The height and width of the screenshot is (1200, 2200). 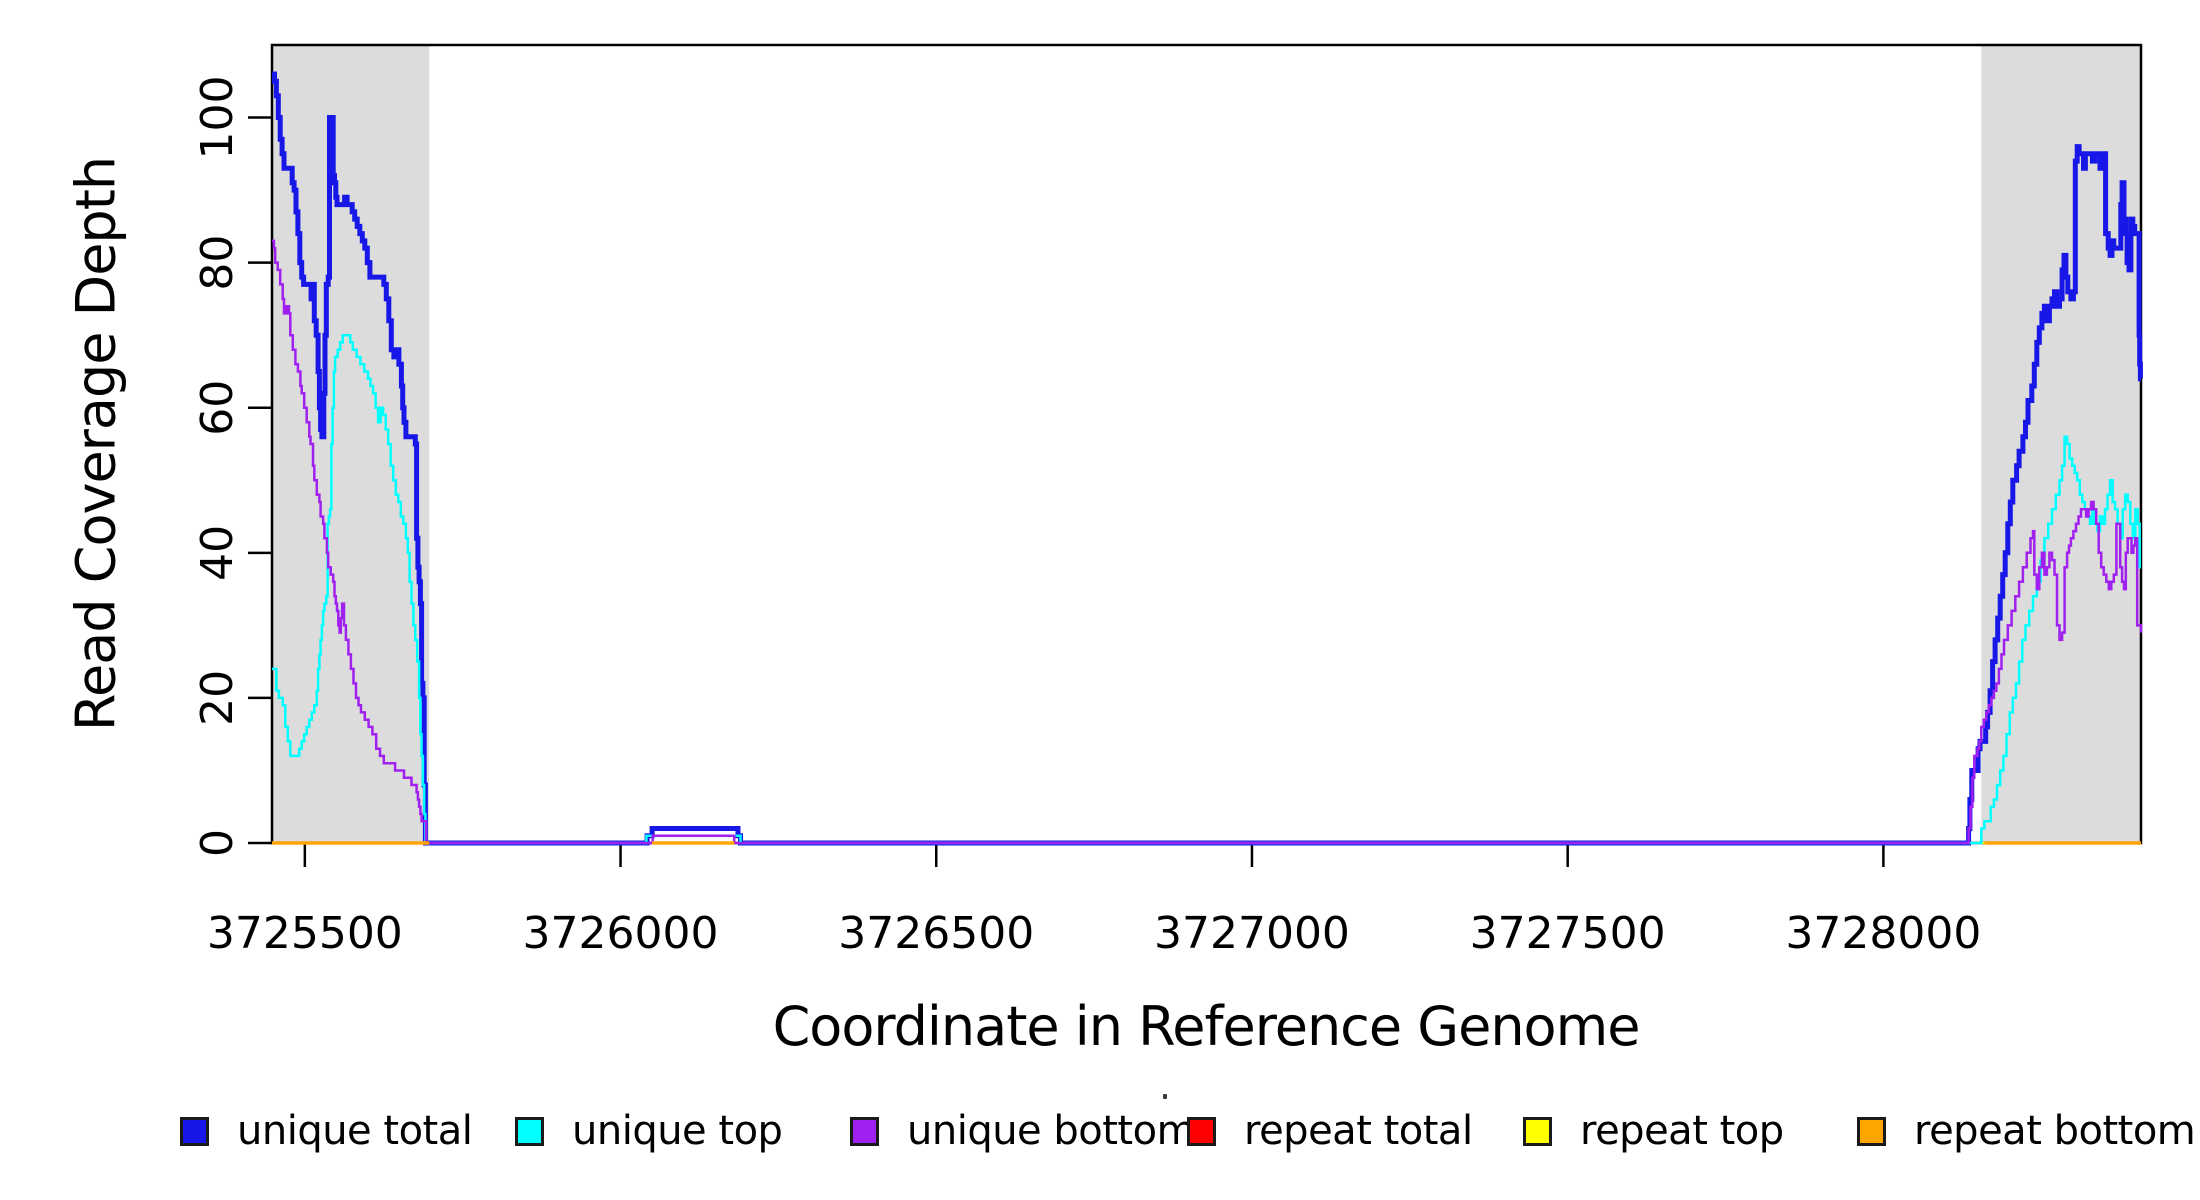 I want to click on y-axis-title: Read Coverage Depth, so click(x=96, y=444).